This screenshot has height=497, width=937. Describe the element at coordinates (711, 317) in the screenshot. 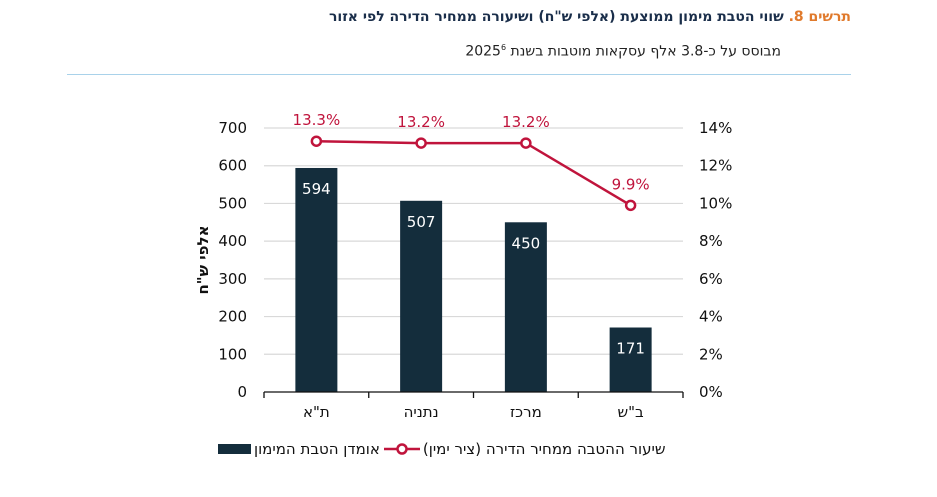

I see `y2-tick-label: 4%` at that location.